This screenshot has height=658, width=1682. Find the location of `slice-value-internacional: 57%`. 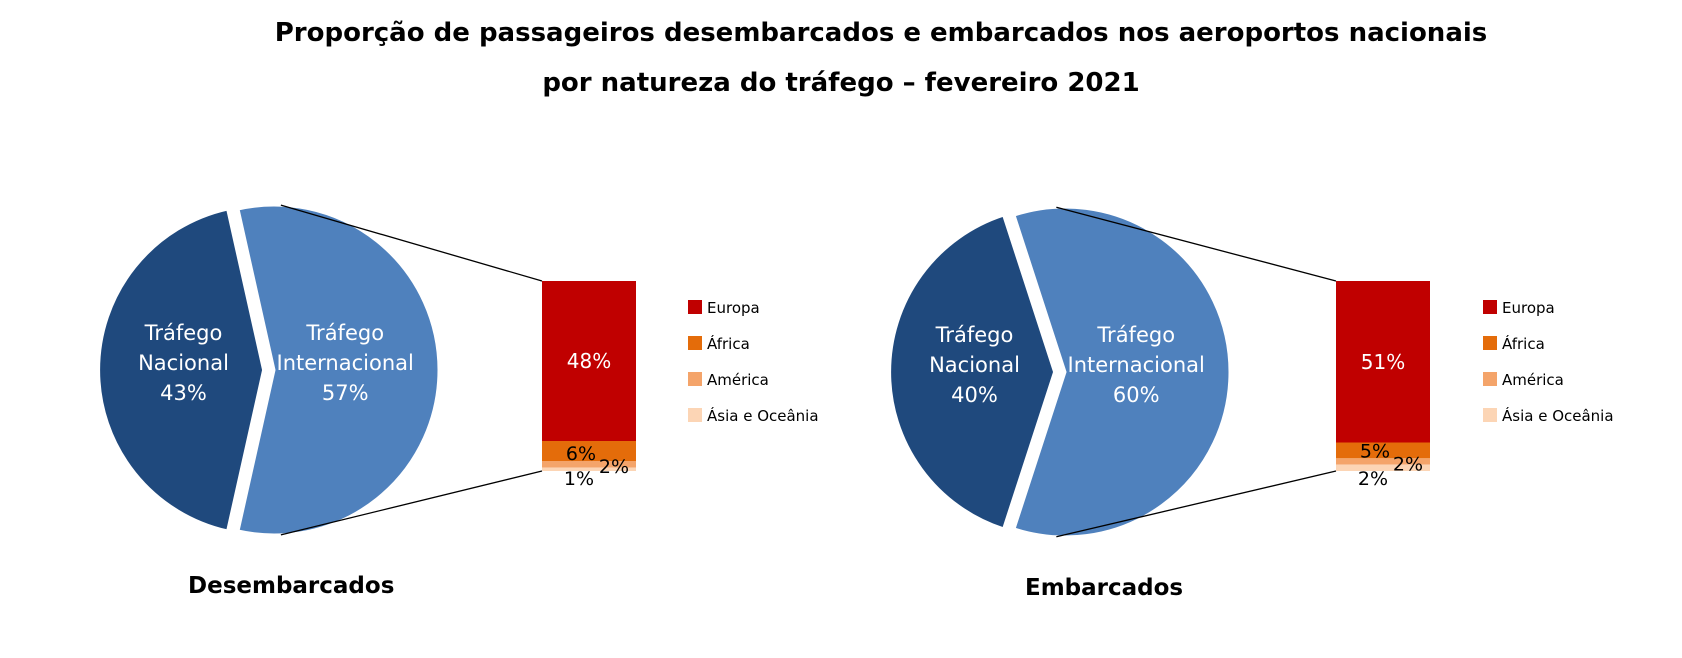

slice-value-internacional: 57% is located at coordinates (345, 393).